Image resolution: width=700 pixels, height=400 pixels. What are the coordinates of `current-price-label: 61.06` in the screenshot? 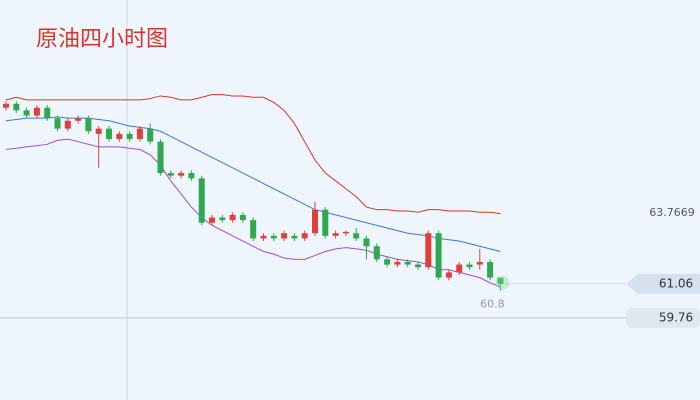 It's located at (676, 283).